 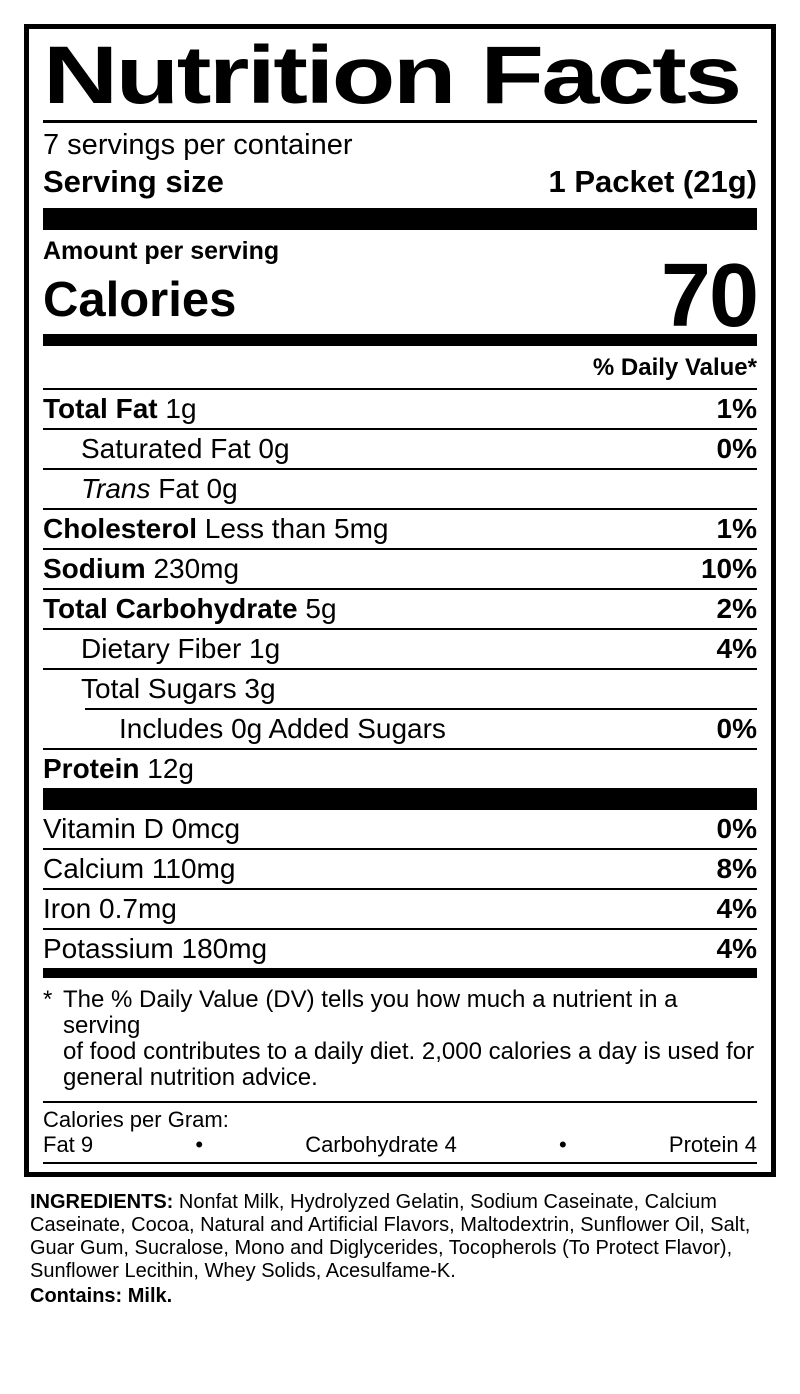 I want to click on nutrient-row-total-sugars: Total Sugars 3g, so click(x=400, y=688).